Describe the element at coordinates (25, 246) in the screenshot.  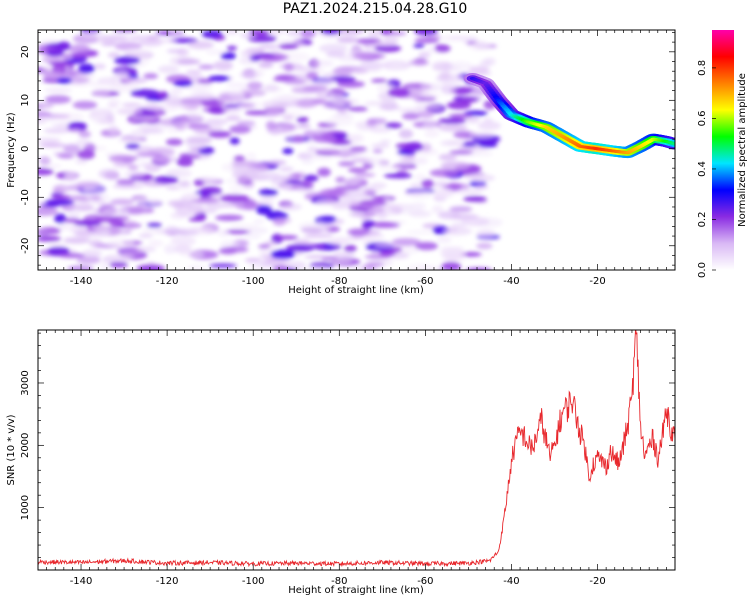
I see `spectrogram-y-tick-label: -20` at that location.